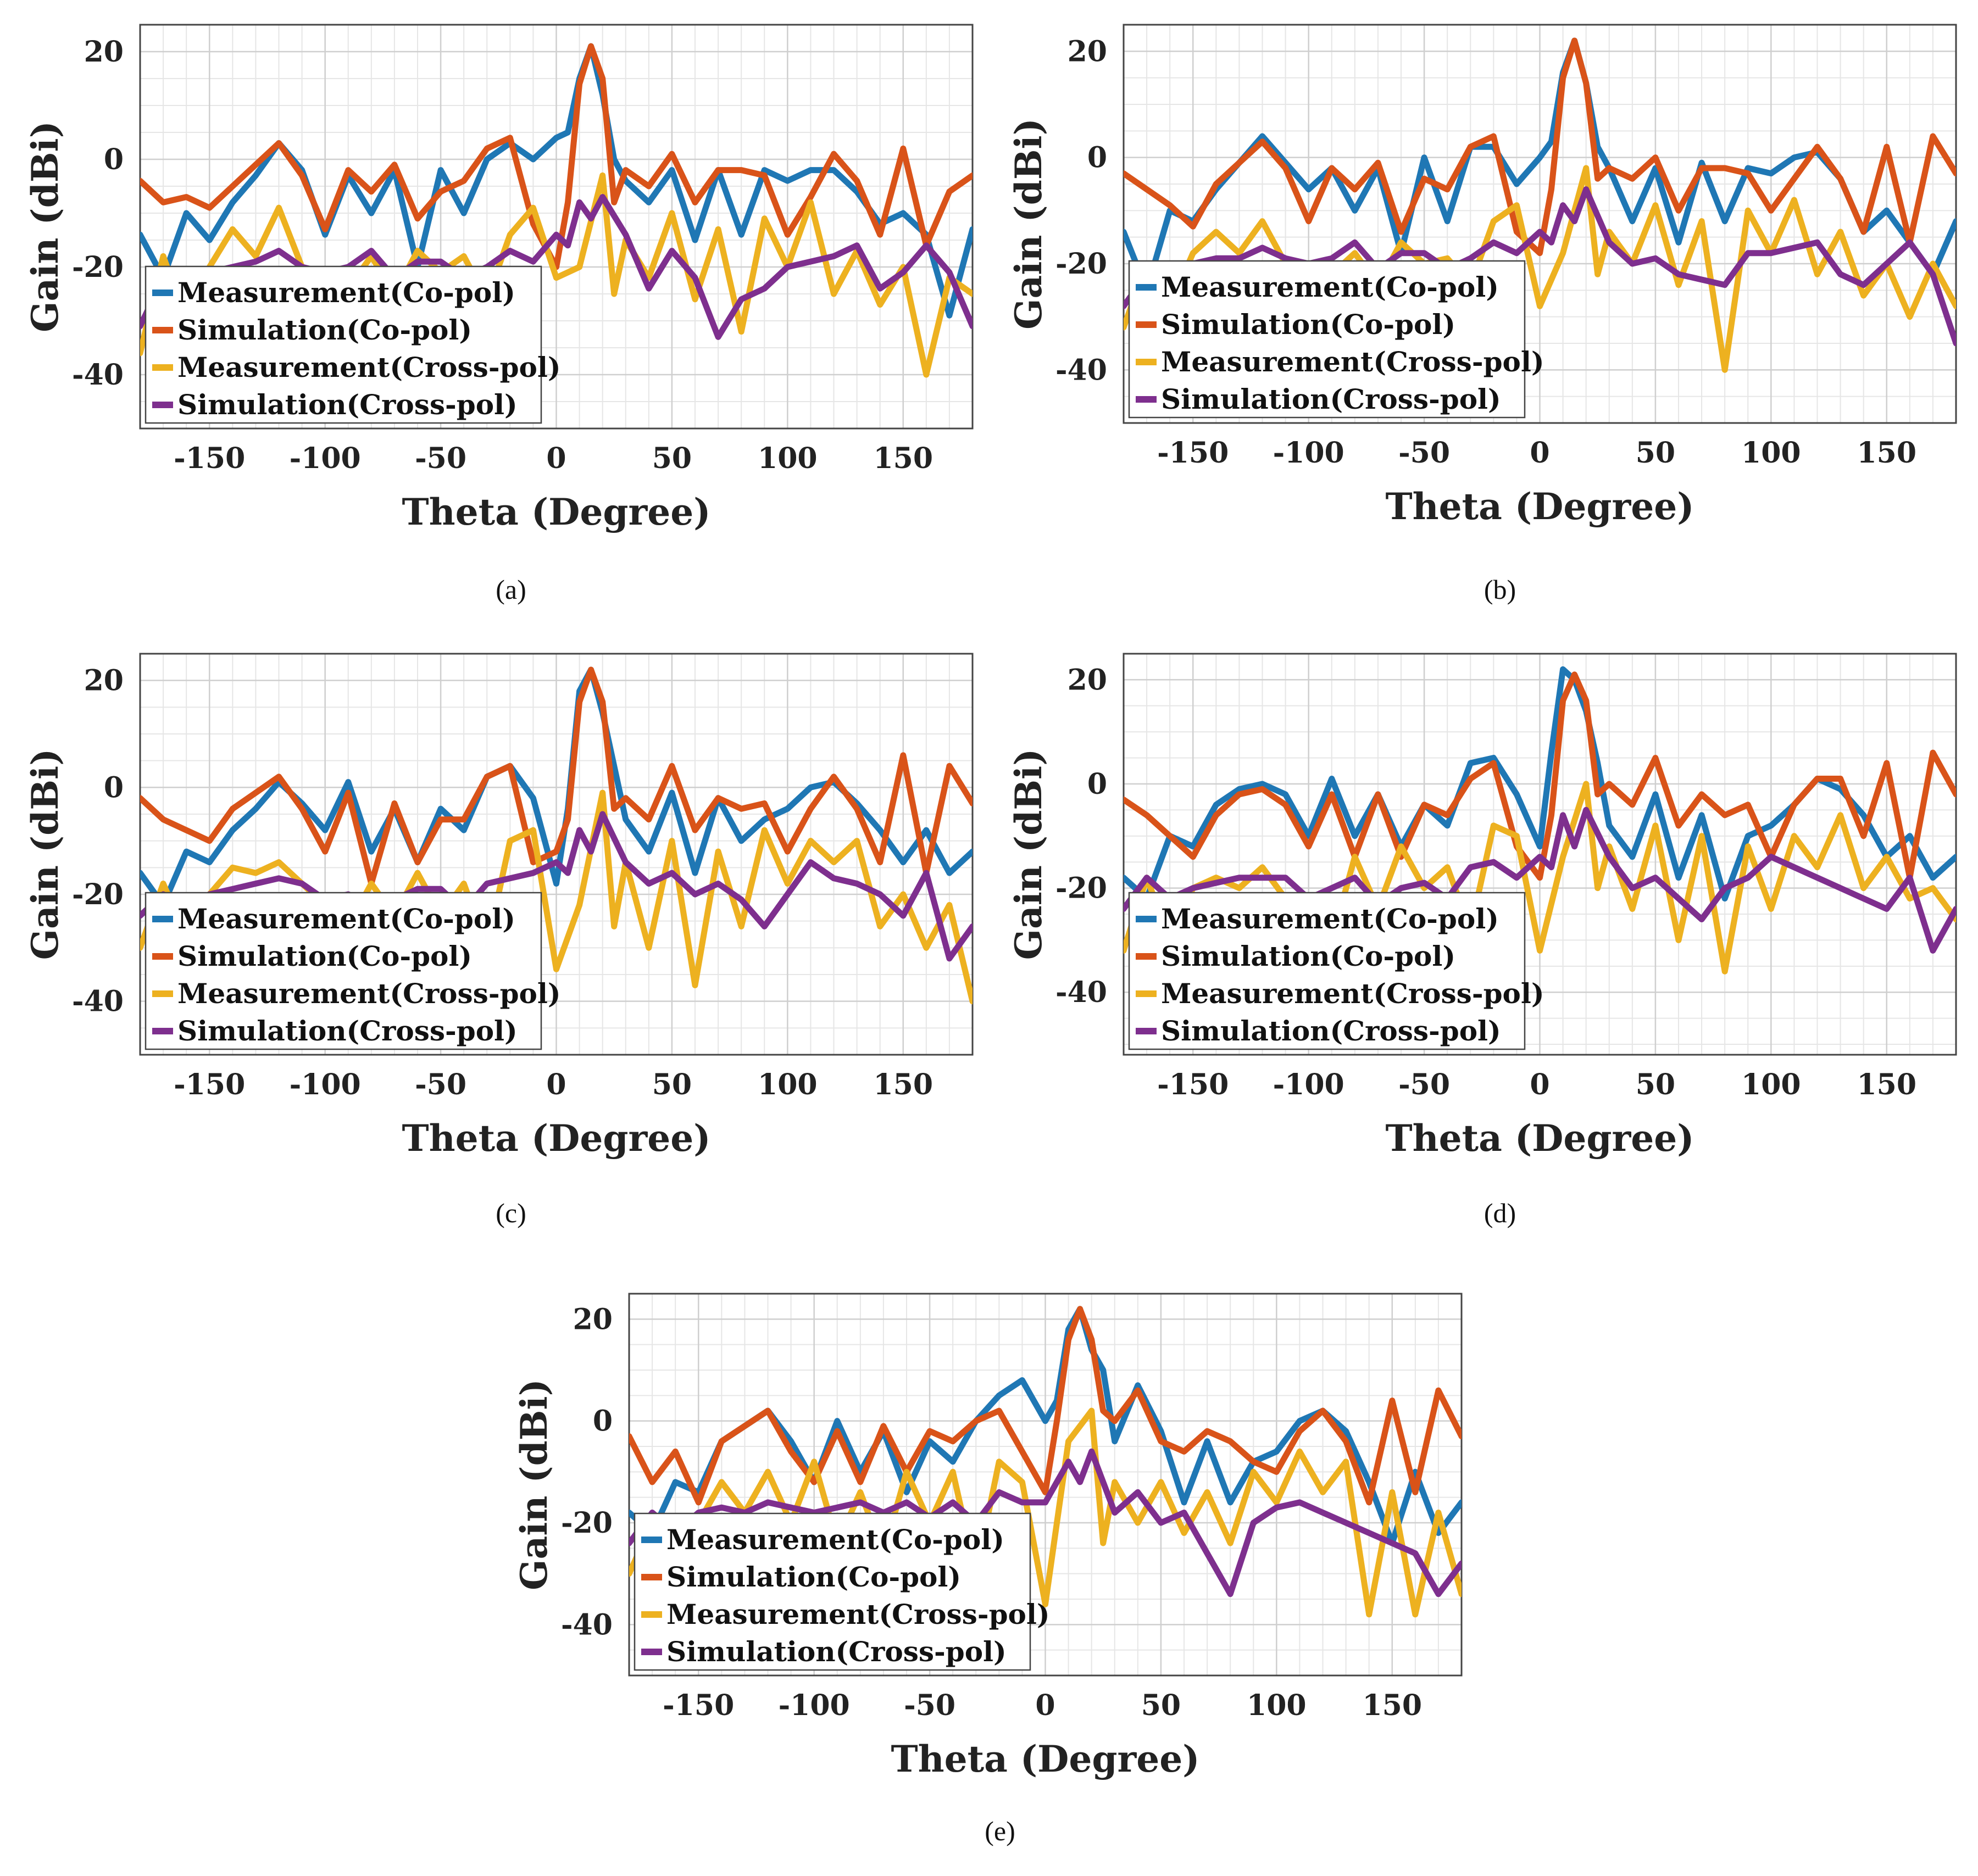 Image resolution: width=1978 pixels, height=1876 pixels. Describe the element at coordinates (1000, 1831) in the screenshot. I see `panel-caption: (e)` at that location.